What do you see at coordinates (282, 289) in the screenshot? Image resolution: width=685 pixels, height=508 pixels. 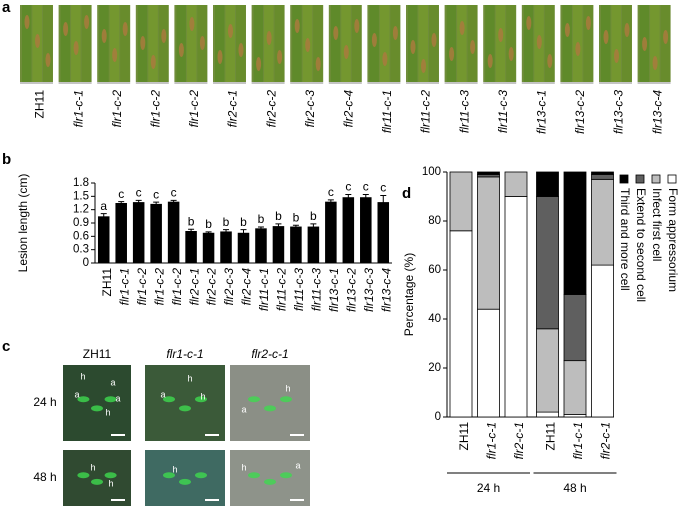 I see `x-tick-label: flr11-c-2` at bounding box center [282, 289].